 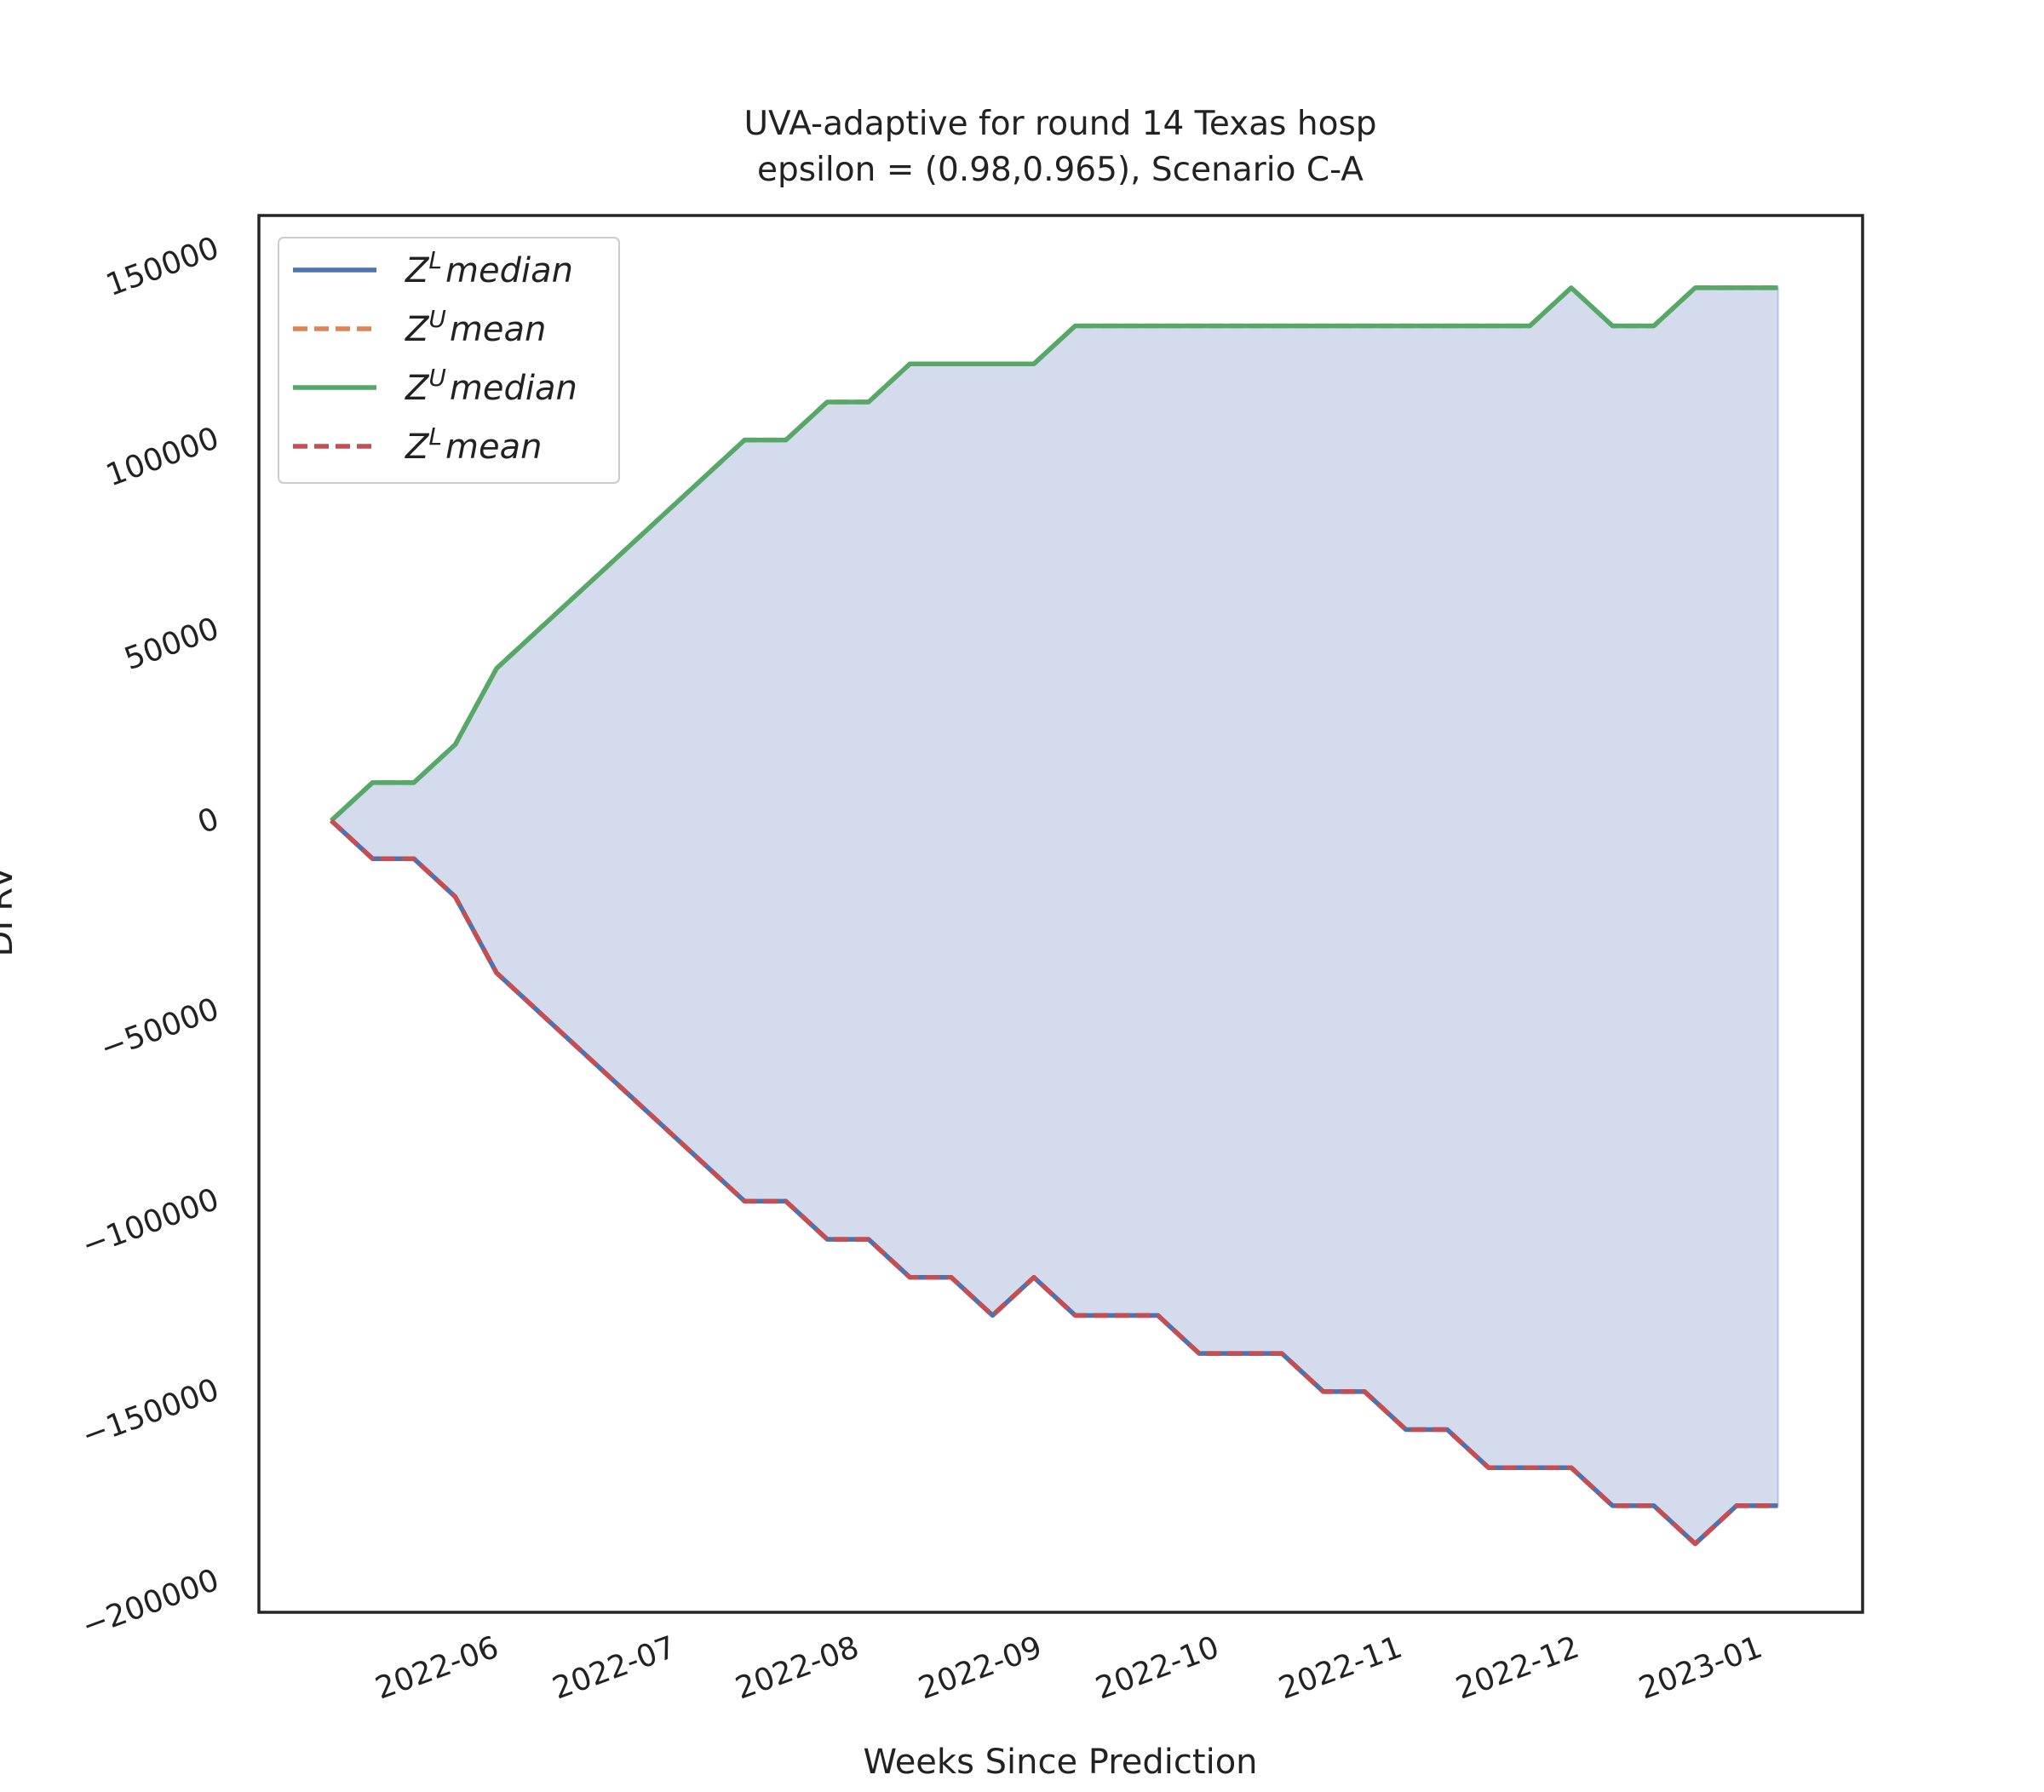 I want to click on legend-label: ZU mean, so click(x=475, y=327).